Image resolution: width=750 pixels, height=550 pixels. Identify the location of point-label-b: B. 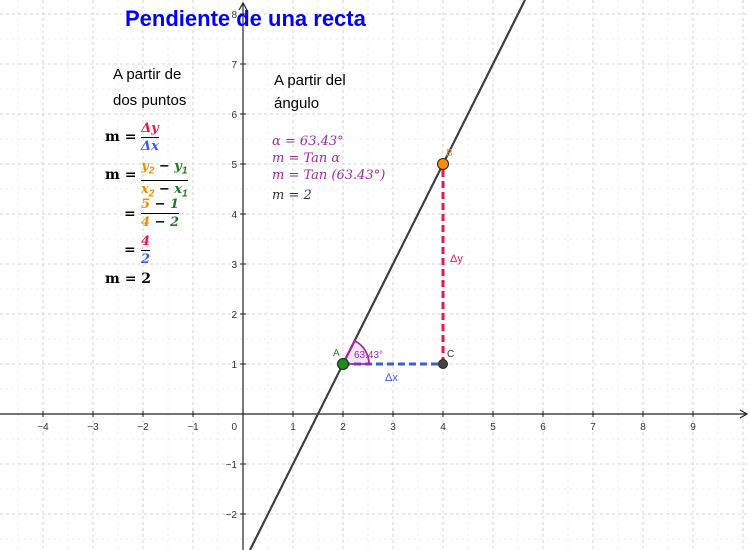
(449, 153).